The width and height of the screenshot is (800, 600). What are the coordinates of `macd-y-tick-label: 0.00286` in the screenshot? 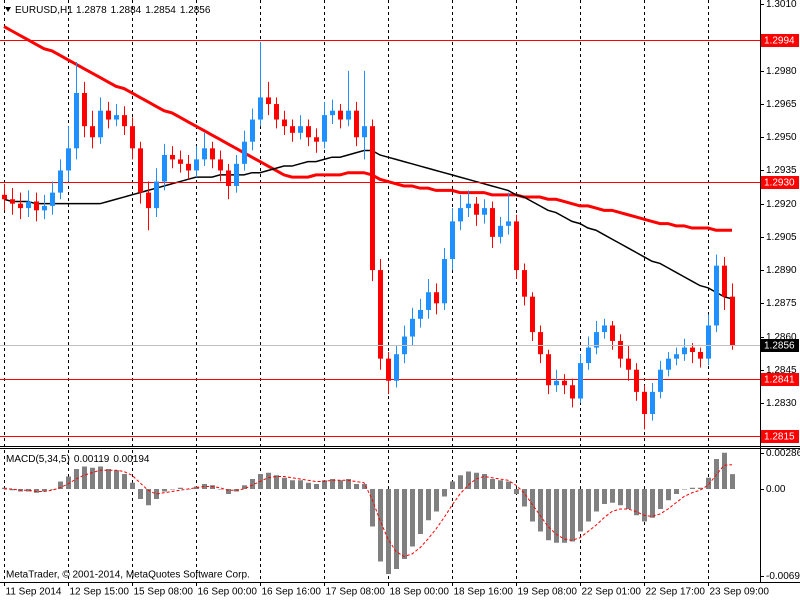 It's located at (783, 453).